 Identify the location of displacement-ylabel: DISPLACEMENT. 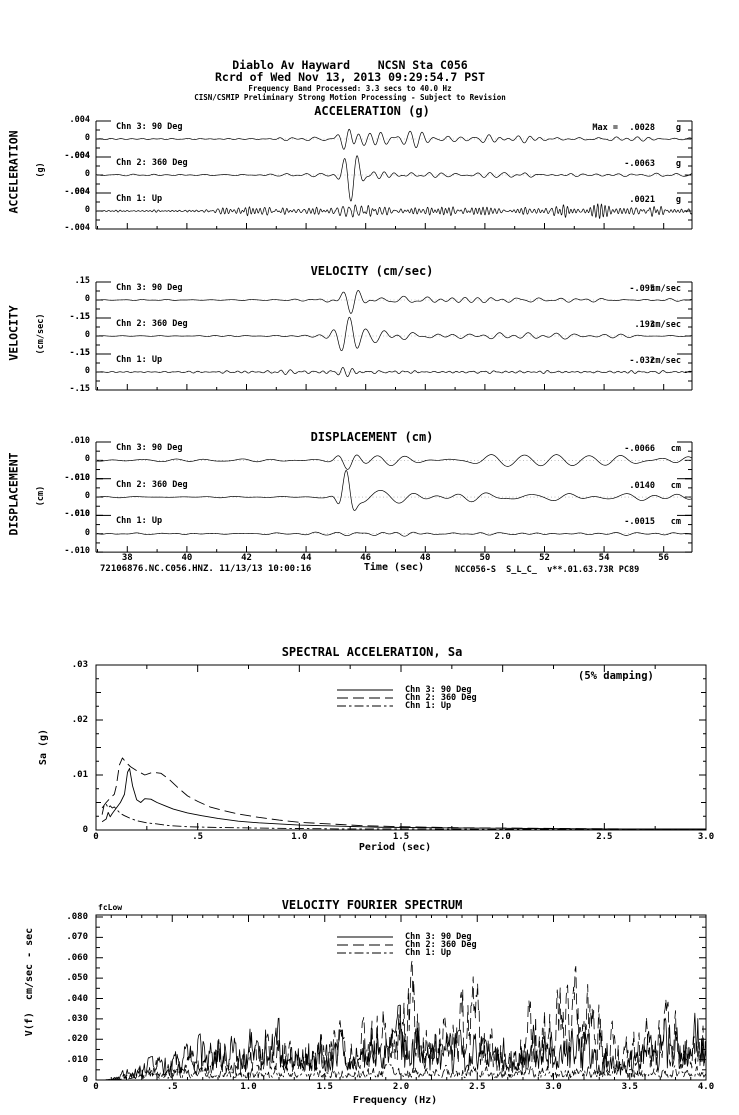
(13, 494).